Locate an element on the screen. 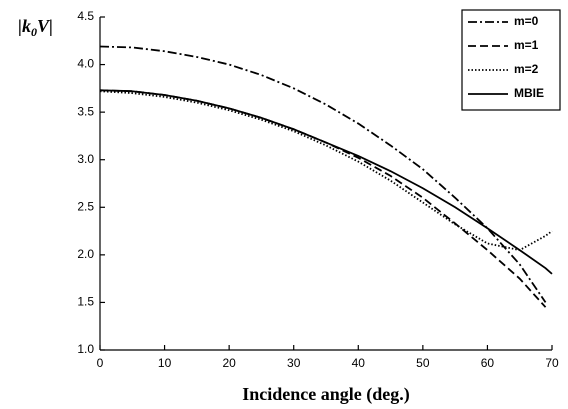 This screenshot has width=568, height=409. x-tick-label: 40 is located at coordinates (359, 363).